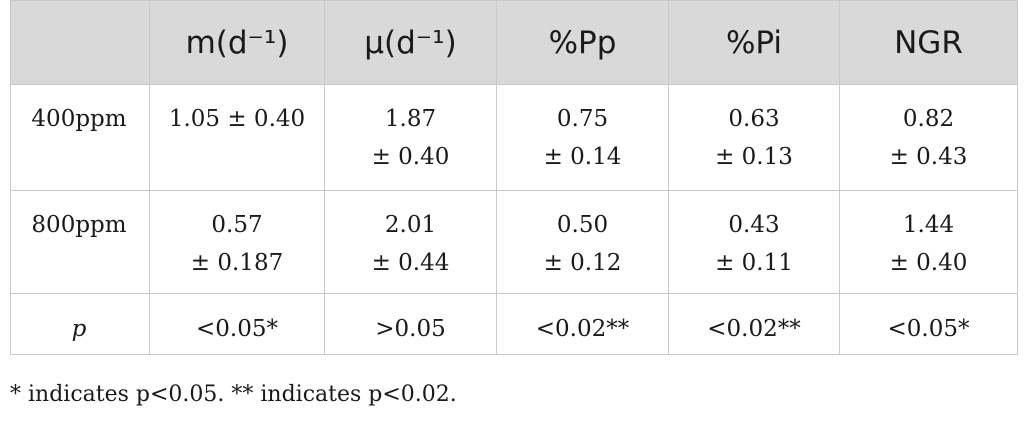  Describe the element at coordinates (754, 225) in the screenshot. I see `cell-value: 0.43` at that location.